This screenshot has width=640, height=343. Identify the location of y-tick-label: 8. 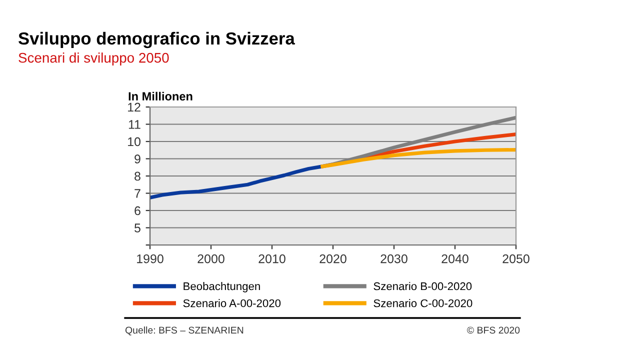
(137, 176).